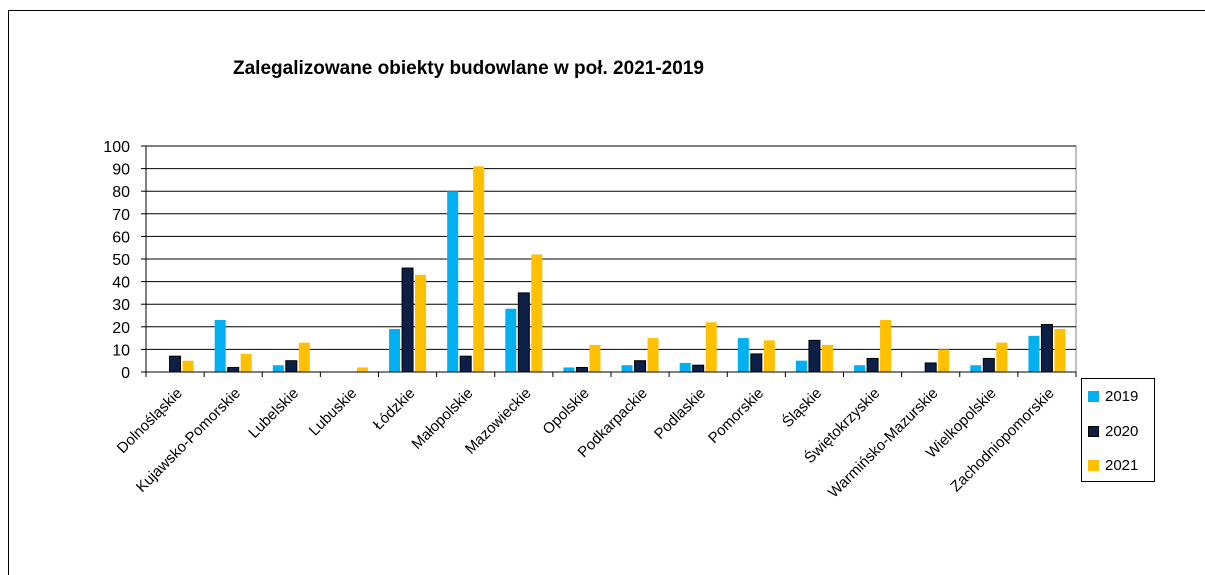  What do you see at coordinates (121, 305) in the screenshot?
I see `y-tick-label: 30` at bounding box center [121, 305].